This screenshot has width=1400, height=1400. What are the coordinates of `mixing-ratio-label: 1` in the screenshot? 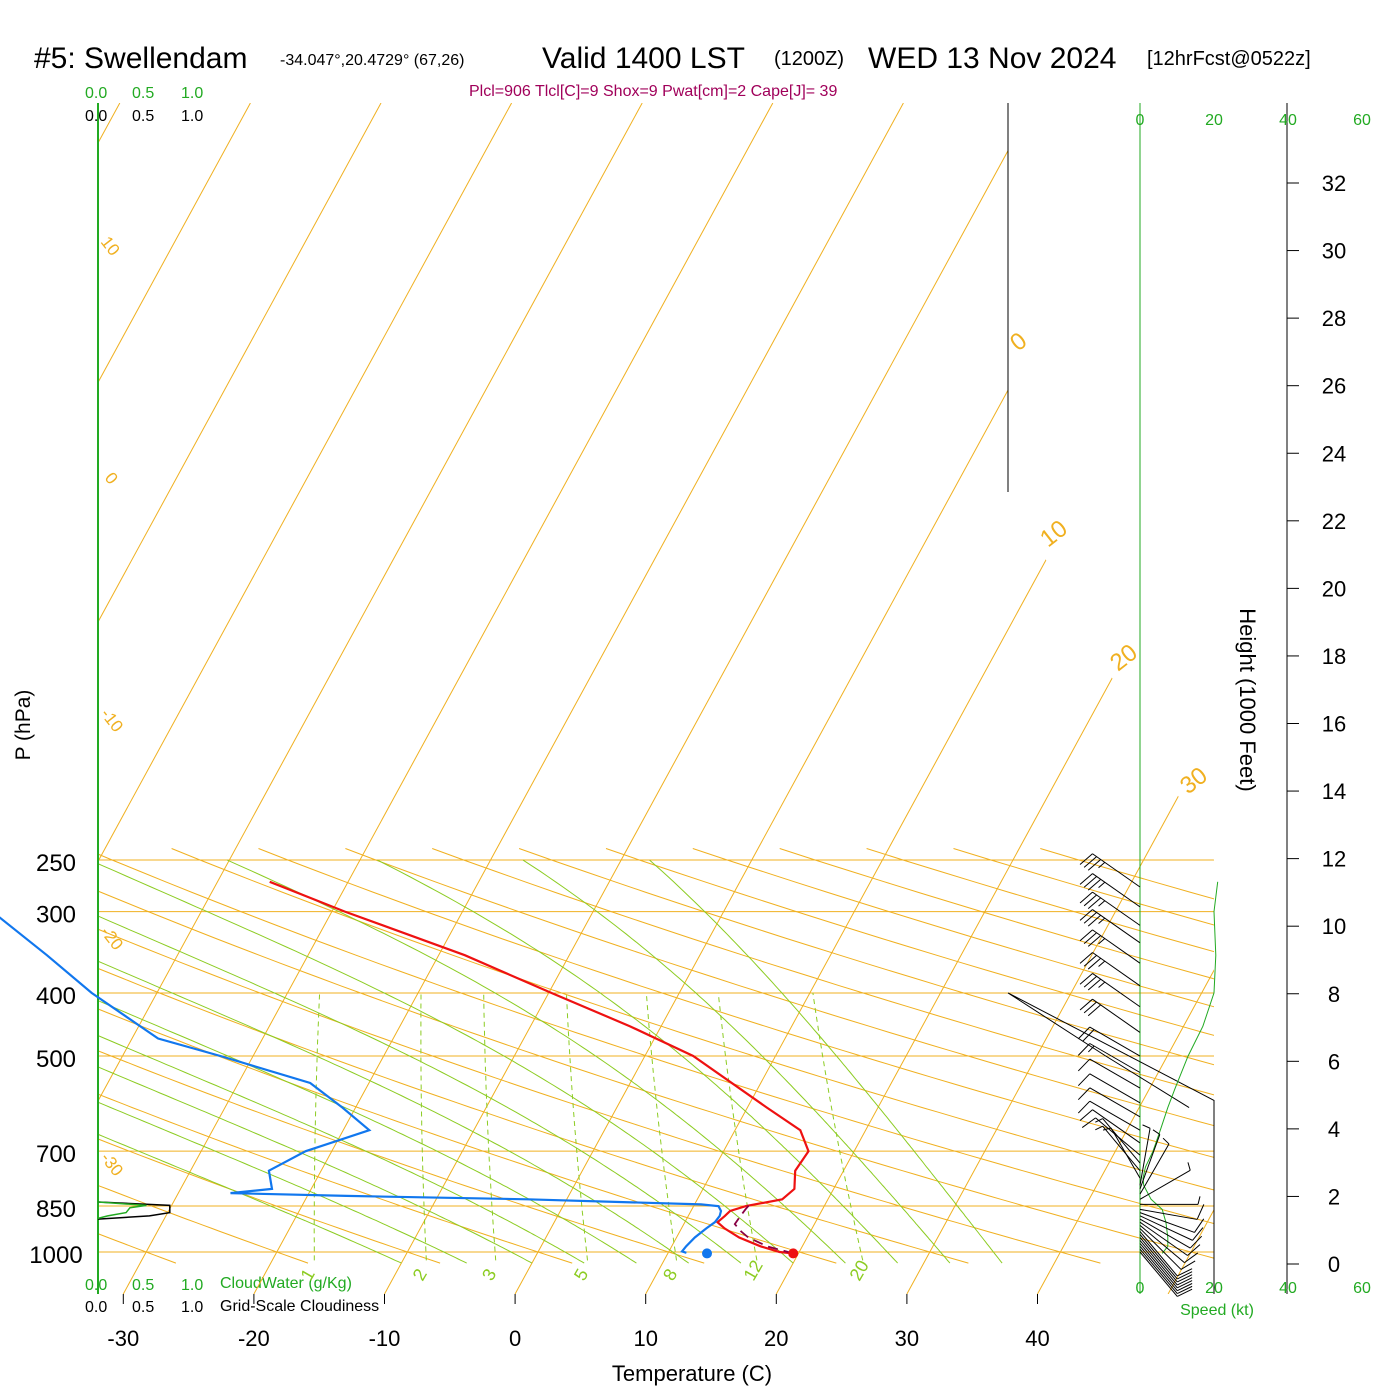 It's located at (308, 1274).